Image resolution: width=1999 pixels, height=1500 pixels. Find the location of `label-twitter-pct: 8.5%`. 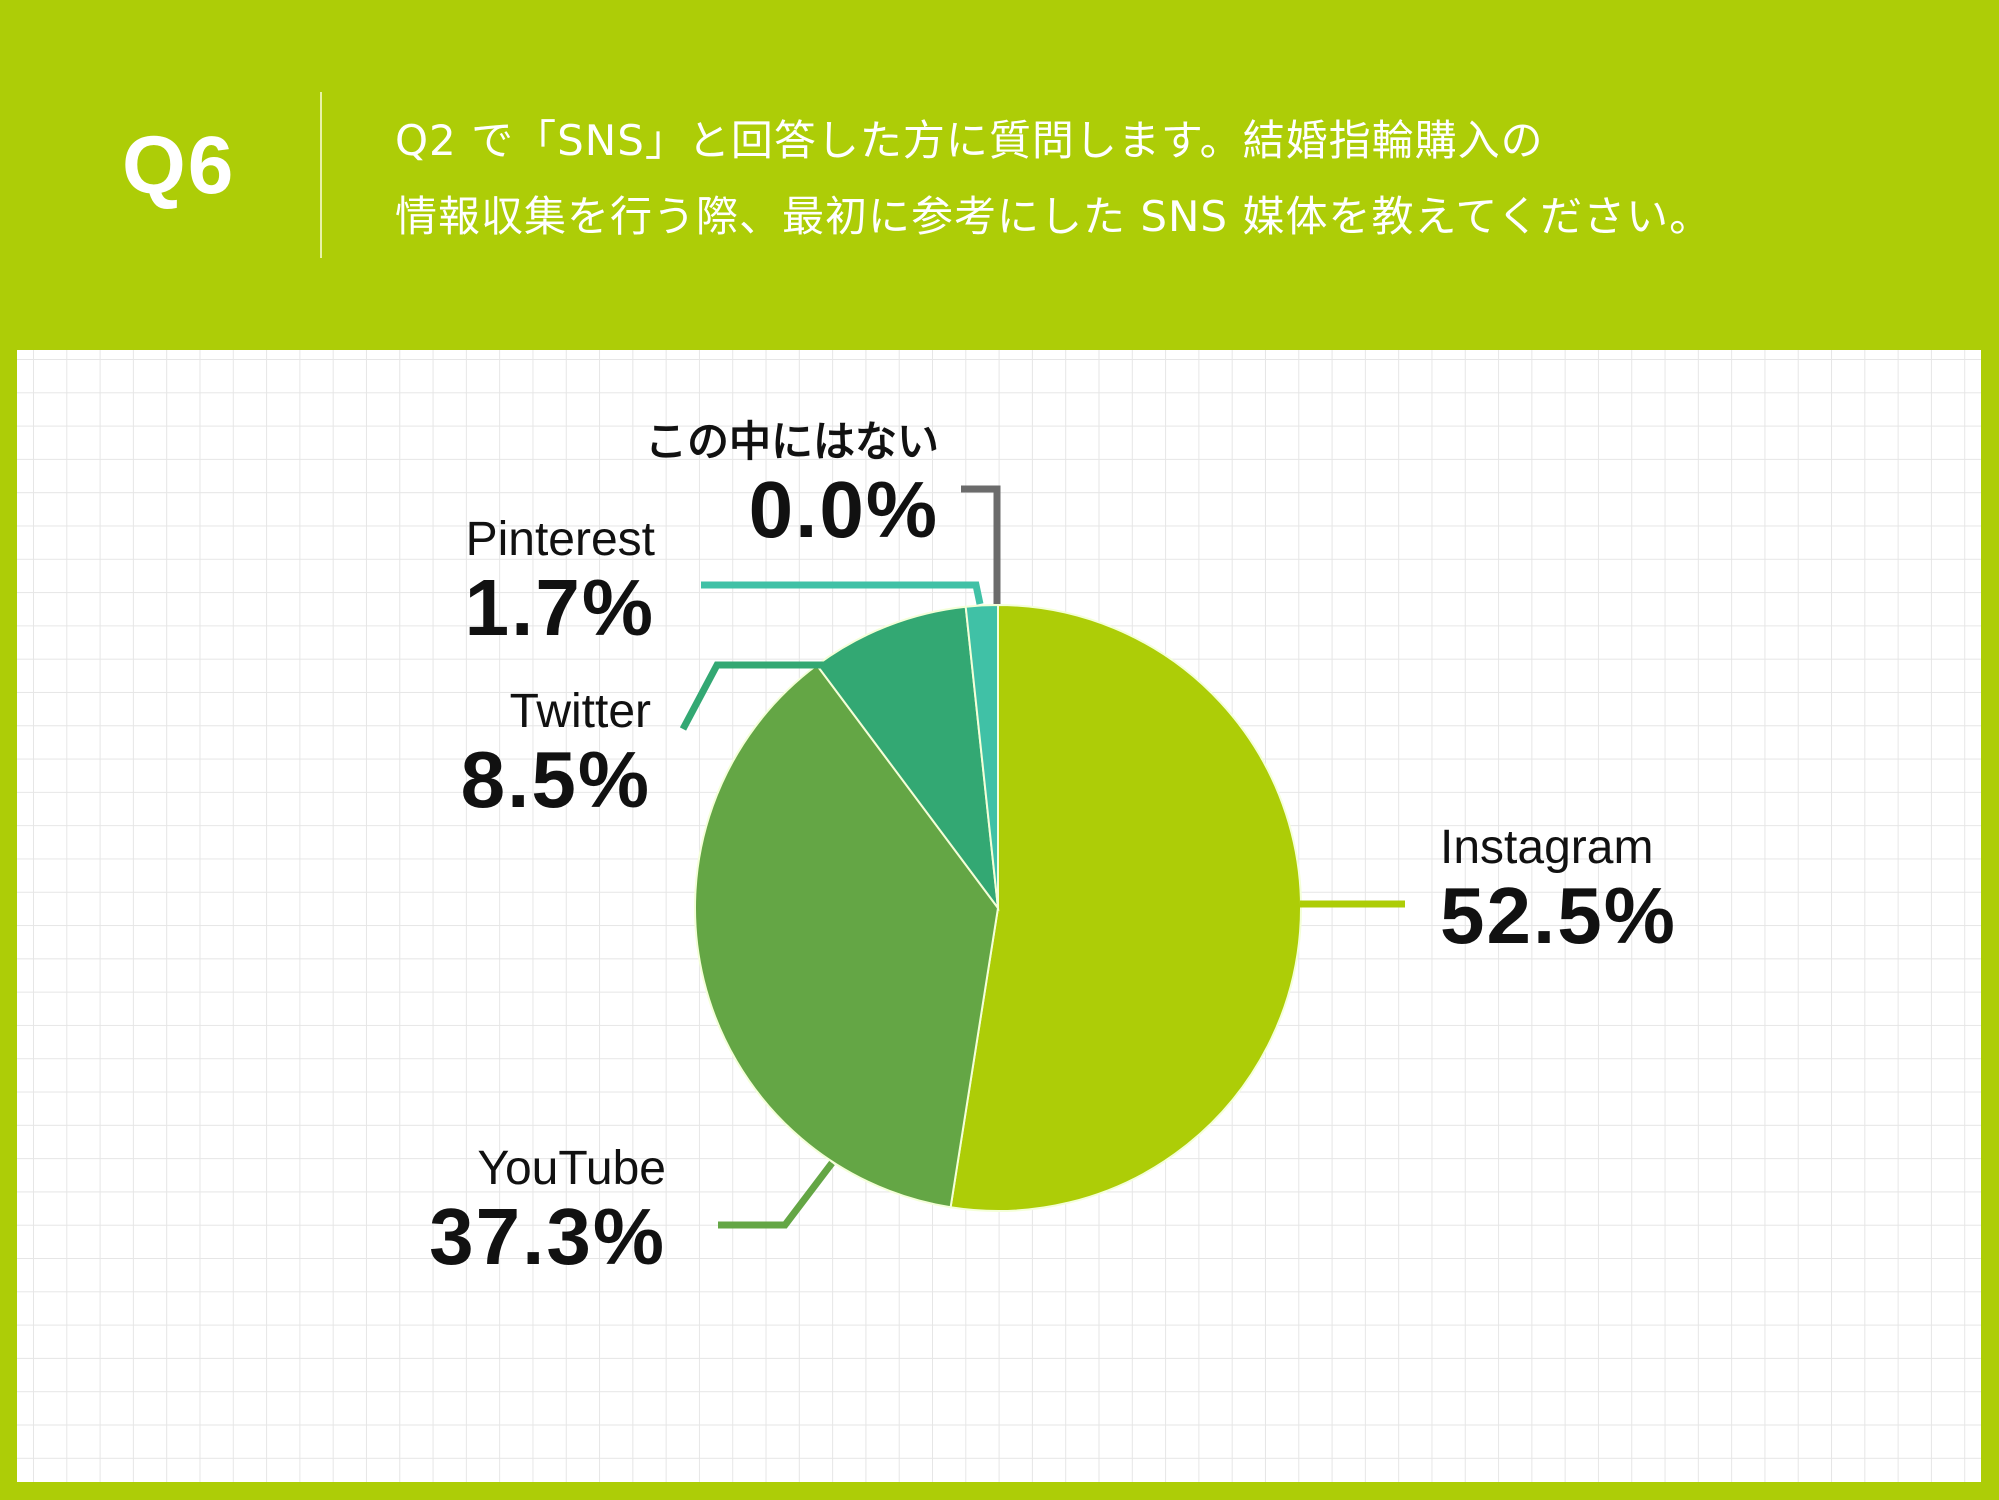

label-twitter-pct: 8.5% is located at coordinates (555, 779).